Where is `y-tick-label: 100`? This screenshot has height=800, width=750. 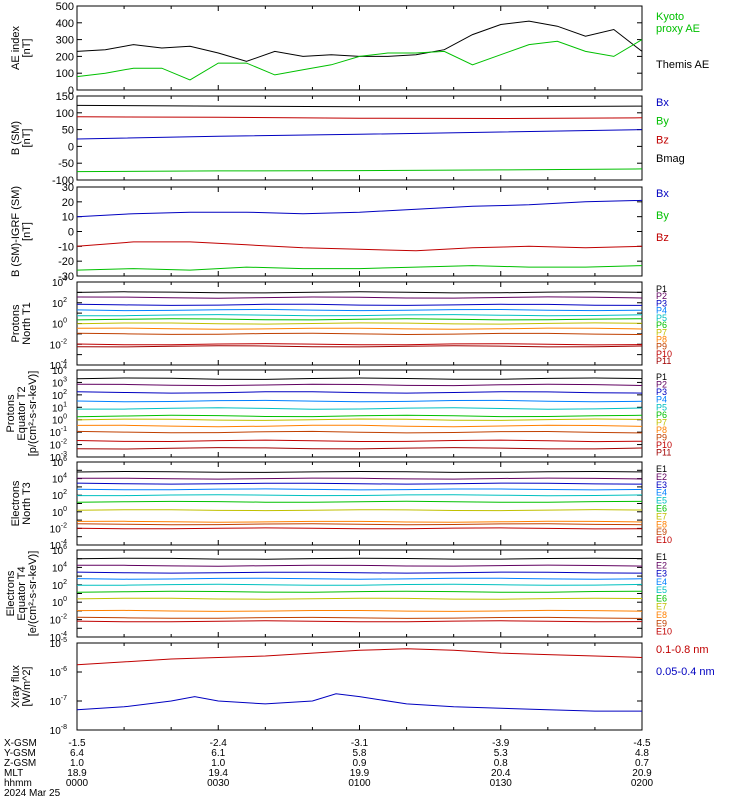 y-tick-label: 100 is located at coordinates (65, 74).